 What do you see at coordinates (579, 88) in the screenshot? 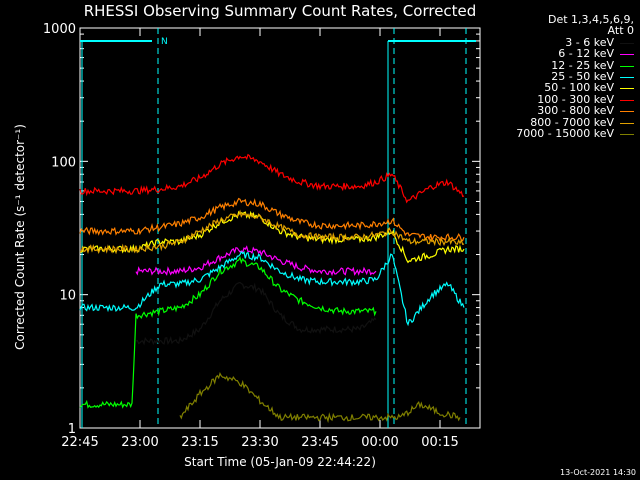
I see `legend-label: 50 - 100 keV` at bounding box center [579, 88].